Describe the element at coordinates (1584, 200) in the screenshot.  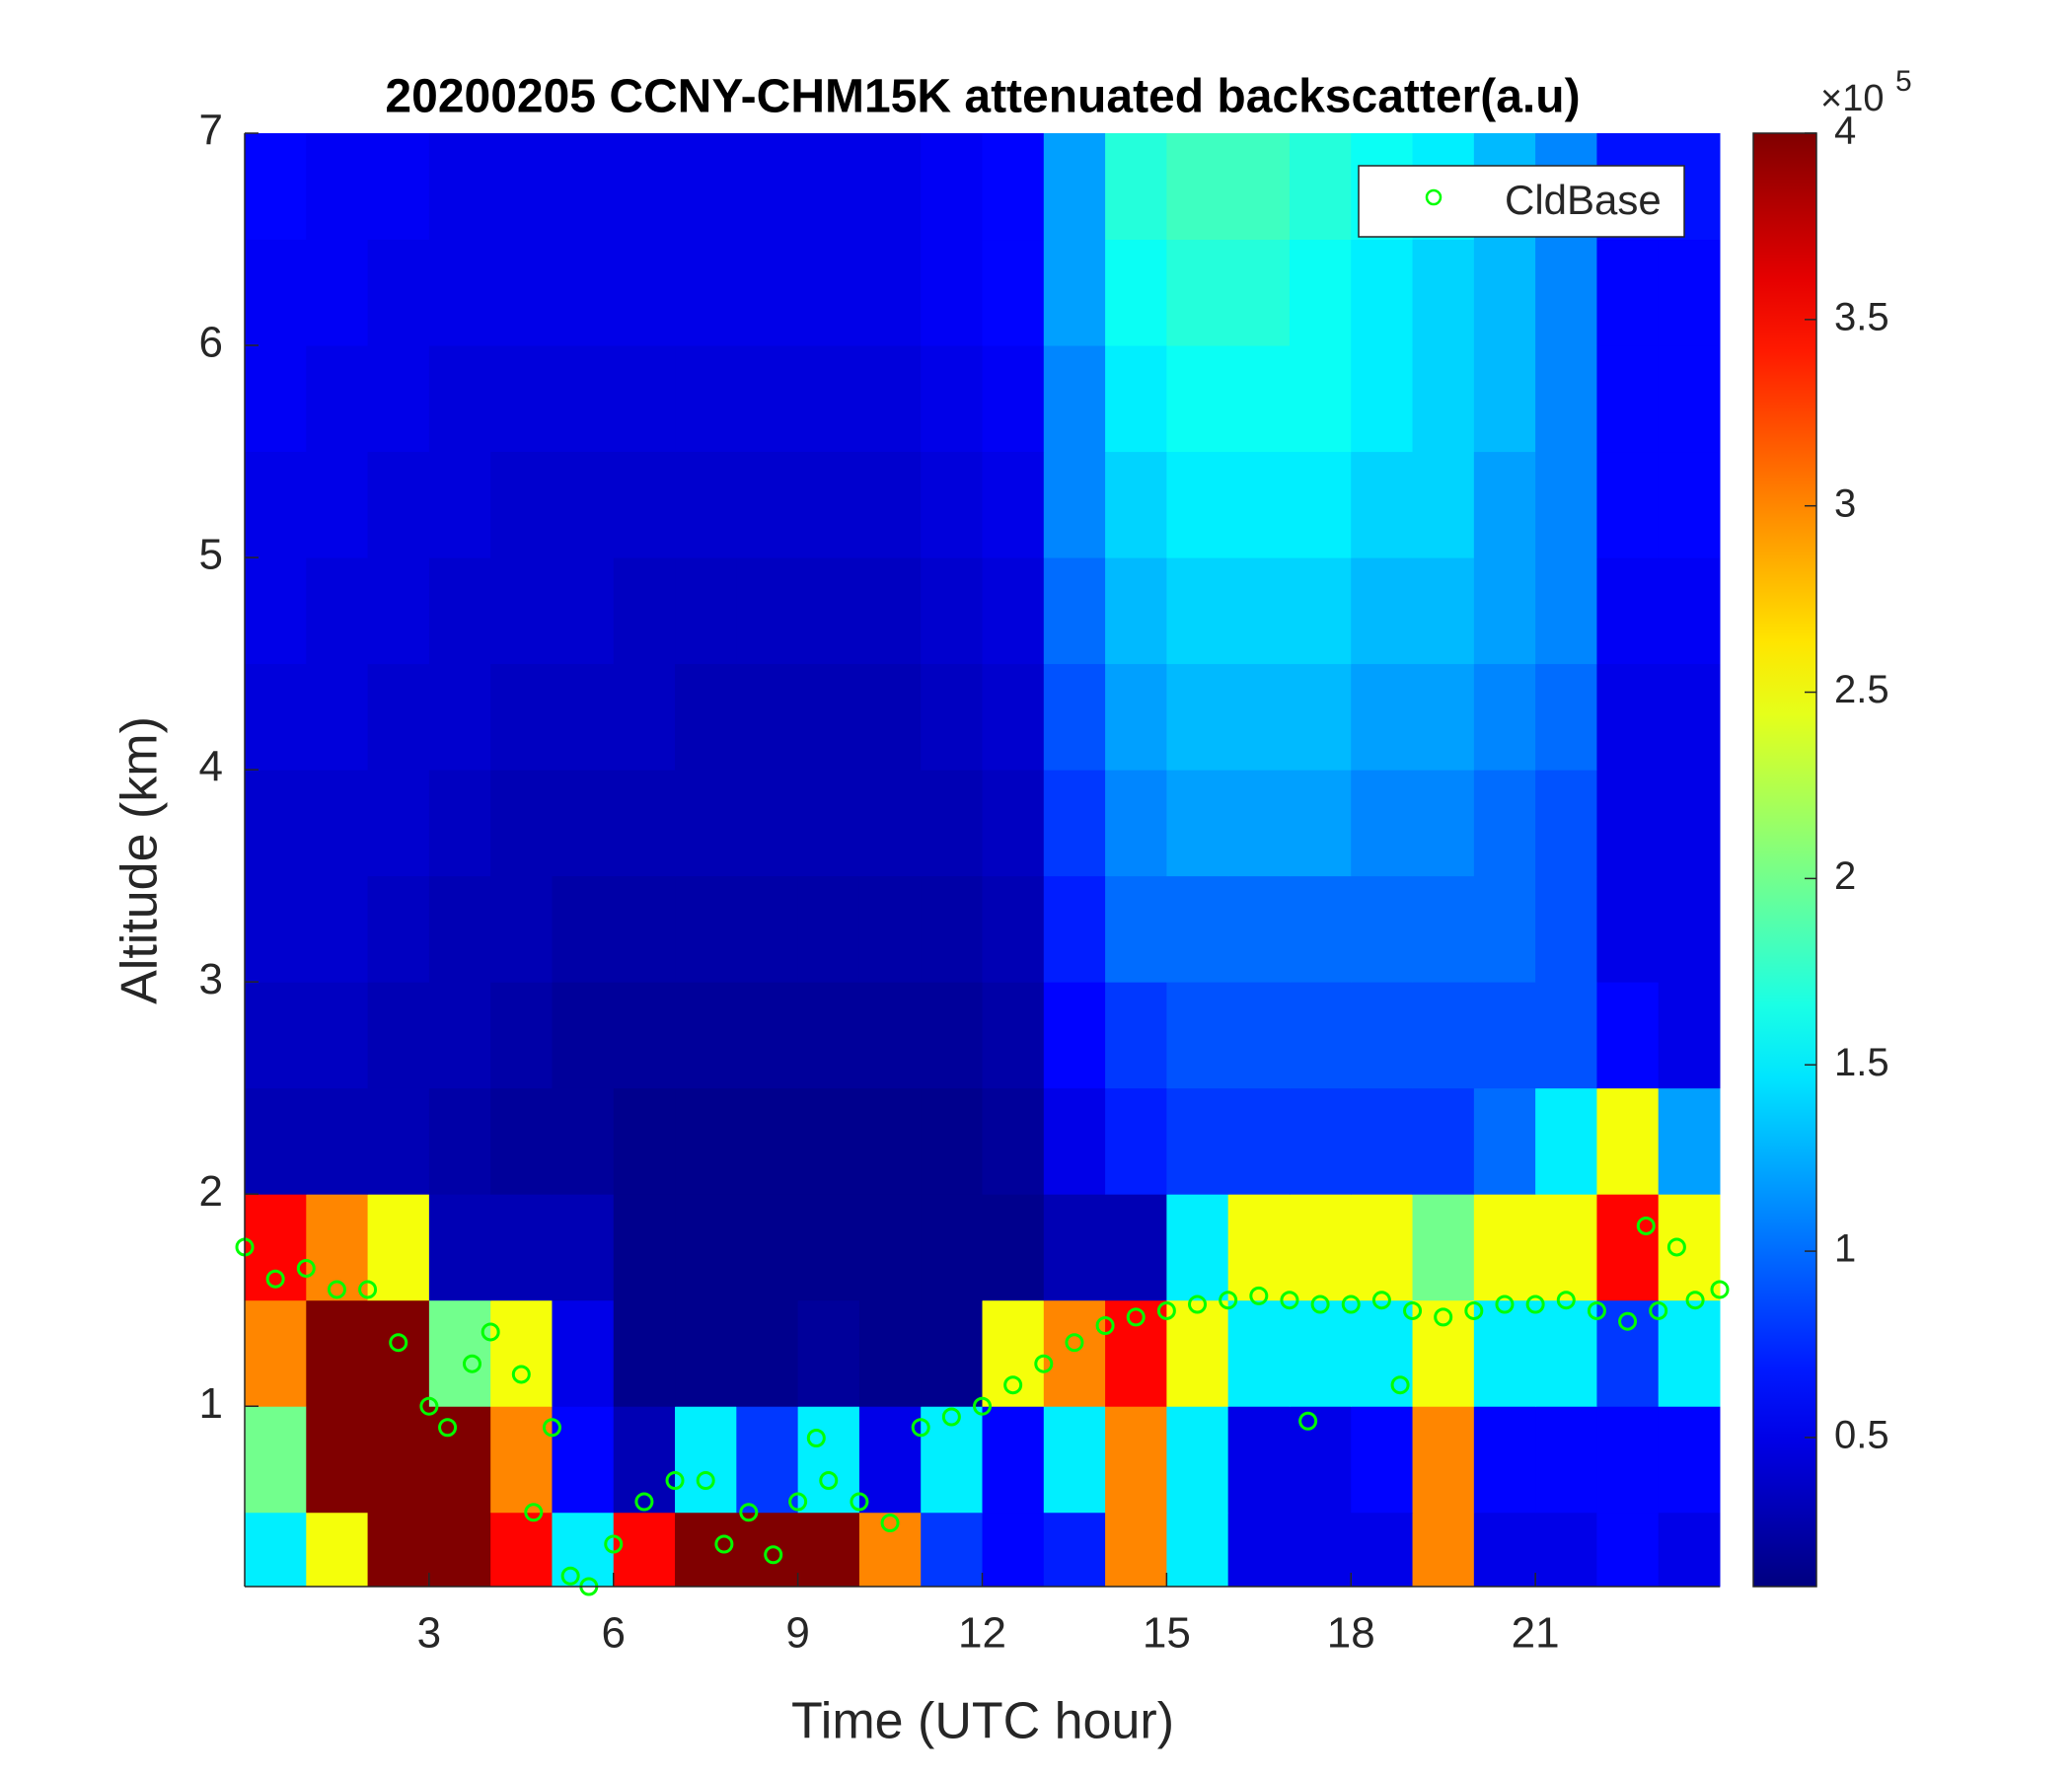
I see `legend-label: CldBase` at that location.